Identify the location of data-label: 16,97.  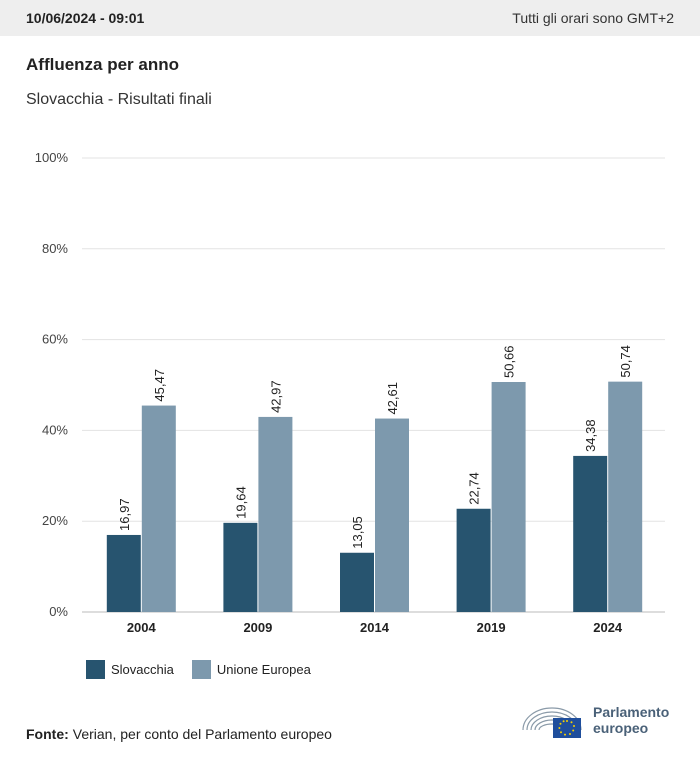
(124, 514).